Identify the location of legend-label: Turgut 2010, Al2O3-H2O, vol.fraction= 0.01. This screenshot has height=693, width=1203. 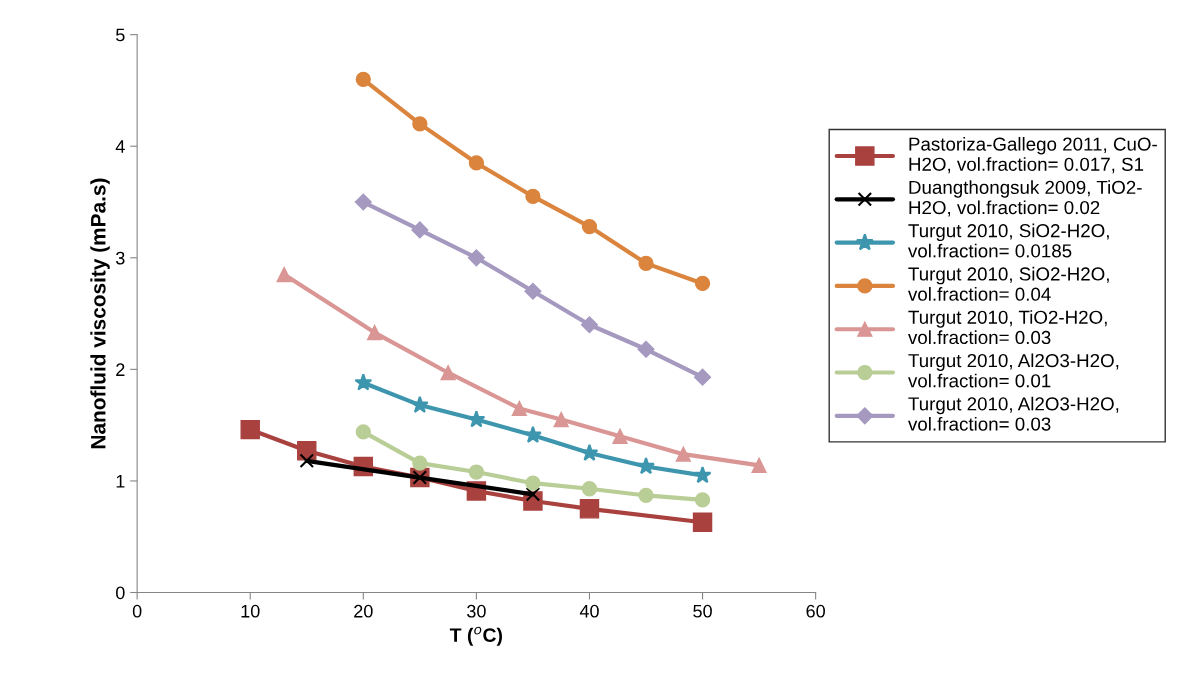
(1013, 370).